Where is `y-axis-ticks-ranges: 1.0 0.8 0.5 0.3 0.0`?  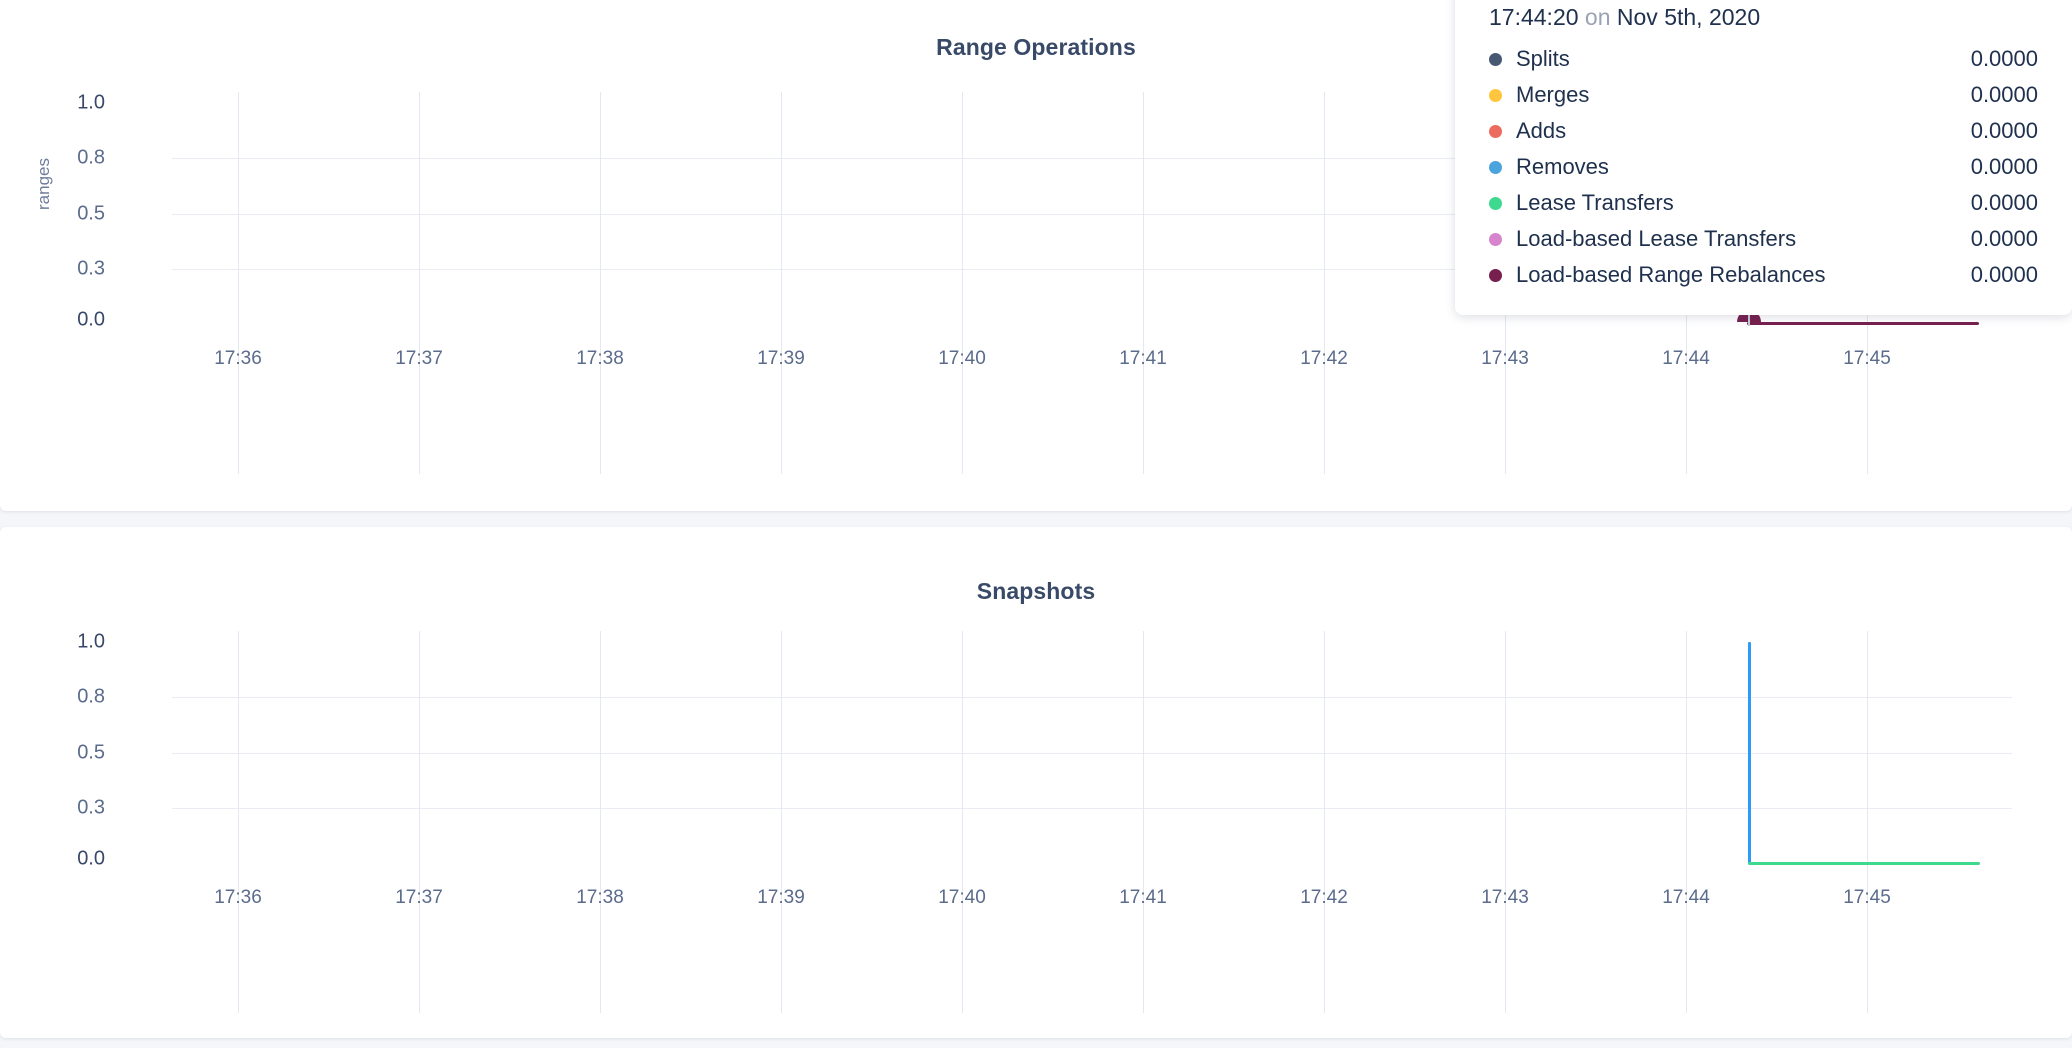
y-axis-ticks-ranges: 1.0 0.8 0.5 0.3 0.0 is located at coordinates (62, 288).